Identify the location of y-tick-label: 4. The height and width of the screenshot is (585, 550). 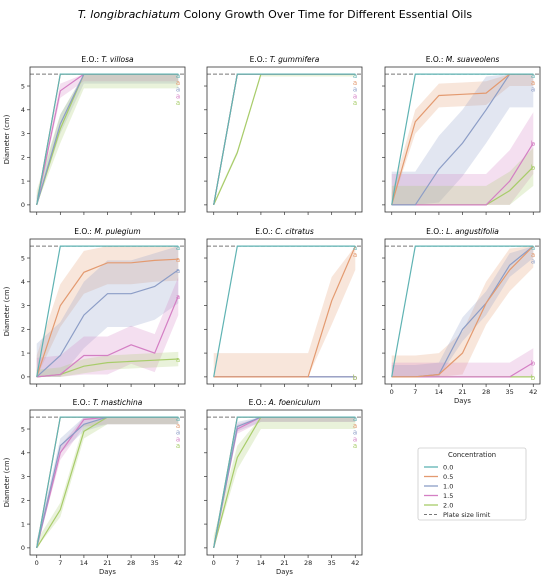
(23, 110).